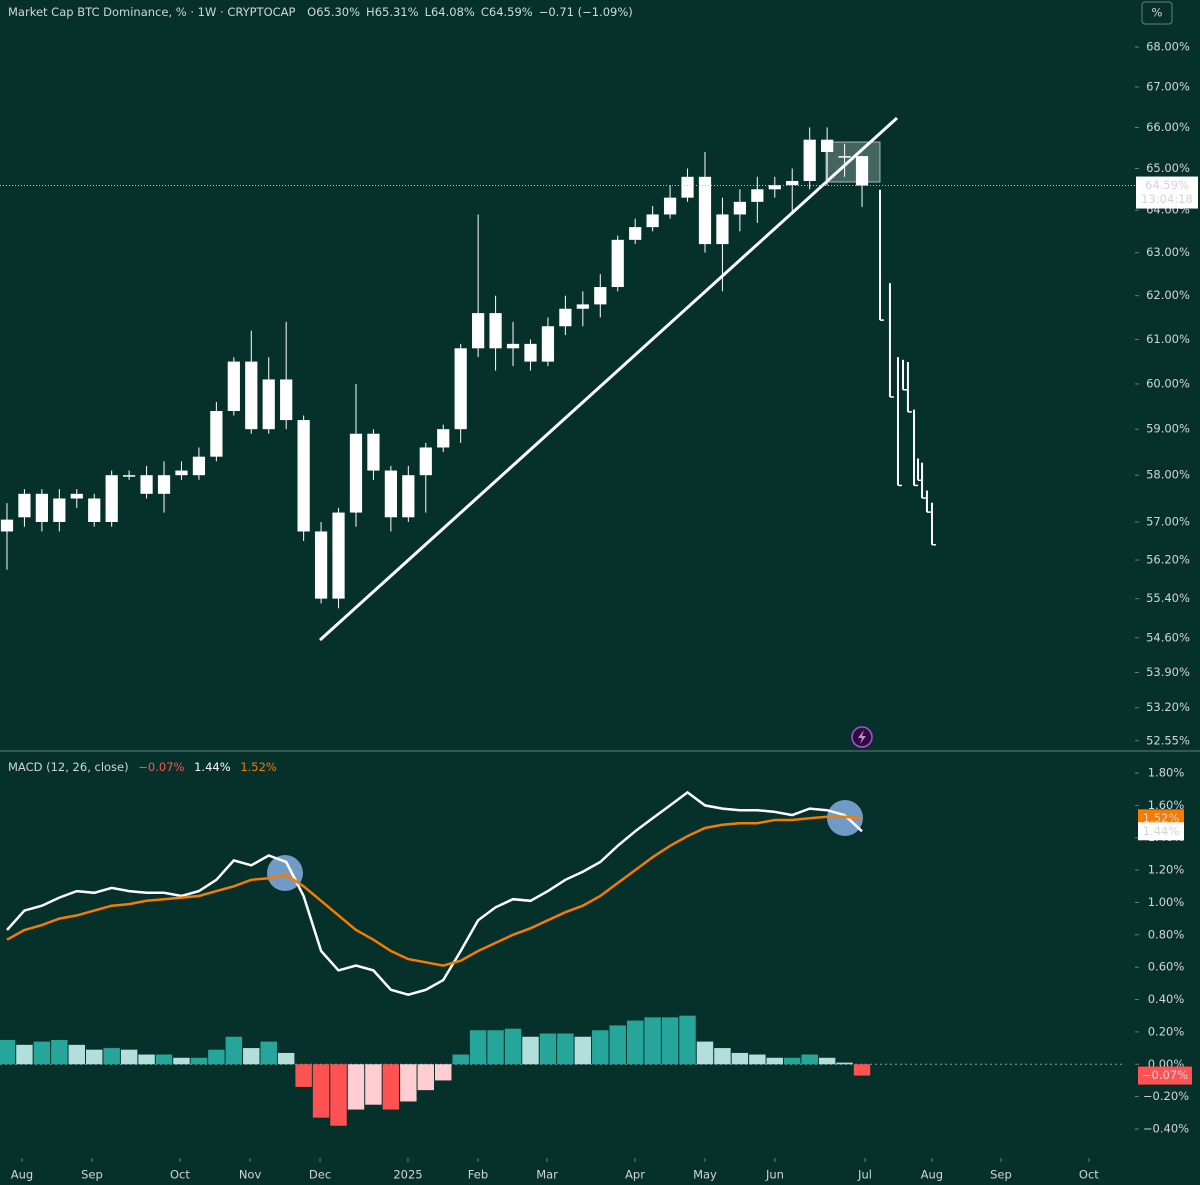 The height and width of the screenshot is (1185, 1200). Describe the element at coordinates (161, 767) in the screenshot. I see `hist-value: −0.07%` at that location.